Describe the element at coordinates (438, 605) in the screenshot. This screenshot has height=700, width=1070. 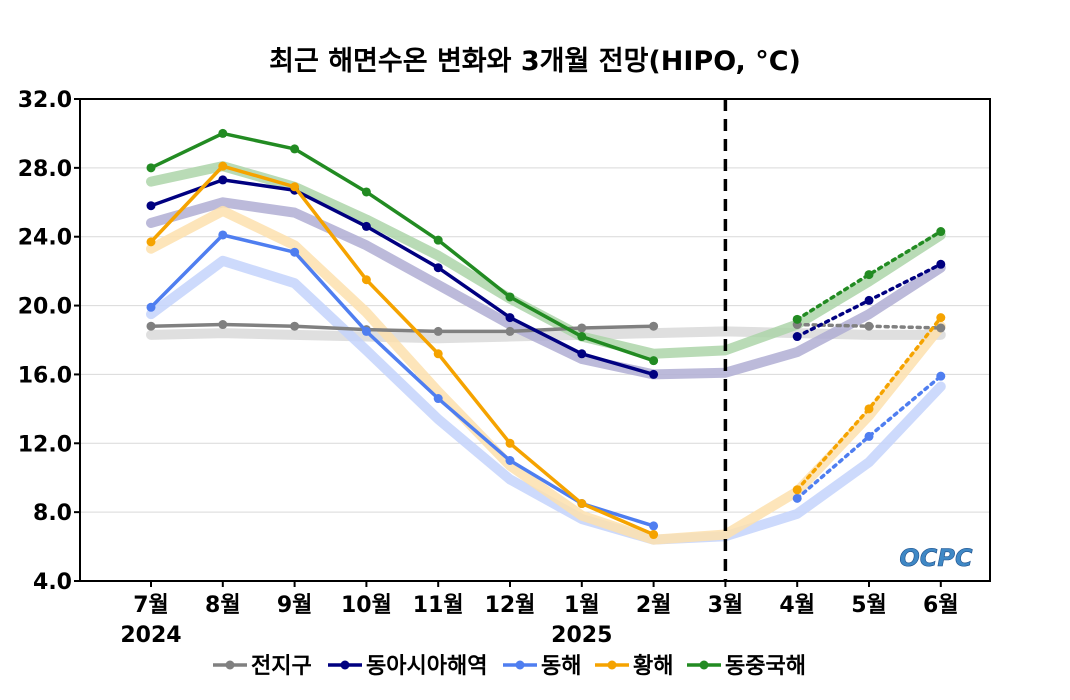
I see `x-tick-label: 11월` at that location.